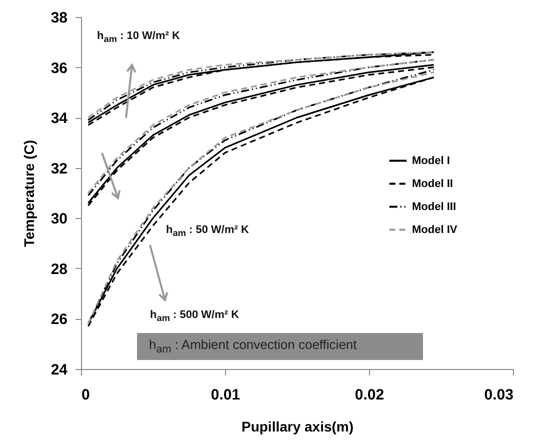  I want to click on y-tick-label: 36, so click(59, 68).